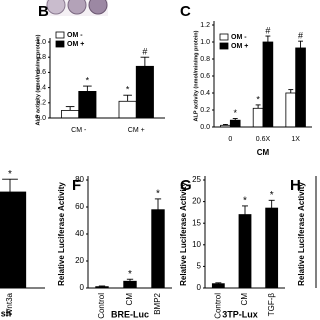 Image resolution: width=320 pixels, height=320 pixels. What do you see at coordinates (9, 304) in the screenshot?
I see `x-tick-label: Wnt3a` at bounding box center [9, 304].